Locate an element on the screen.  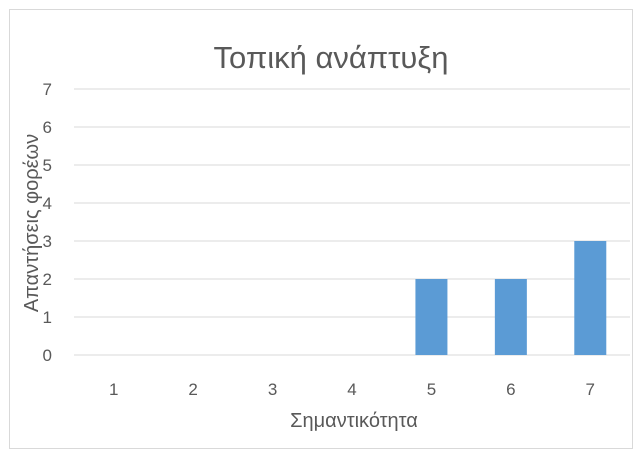
chart-title: Τοπική ανάπτυξη is located at coordinates (330, 57).